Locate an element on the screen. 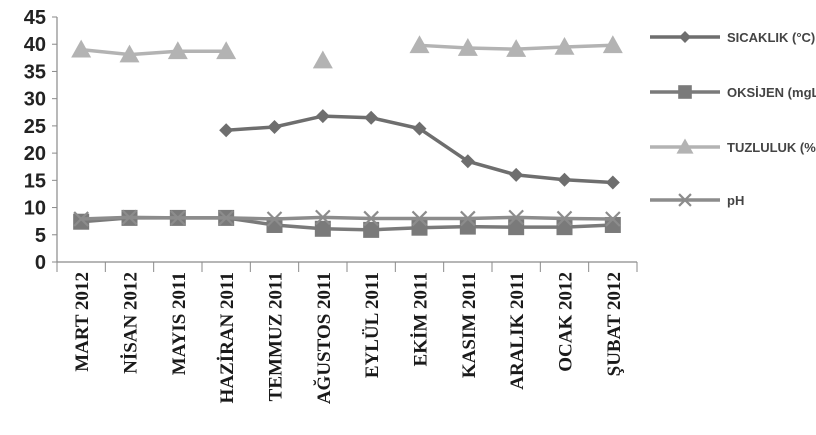 Image resolution: width=816 pixels, height=435 pixels. legend-item: OKSİJEN (mgL) is located at coordinates (733, 92).